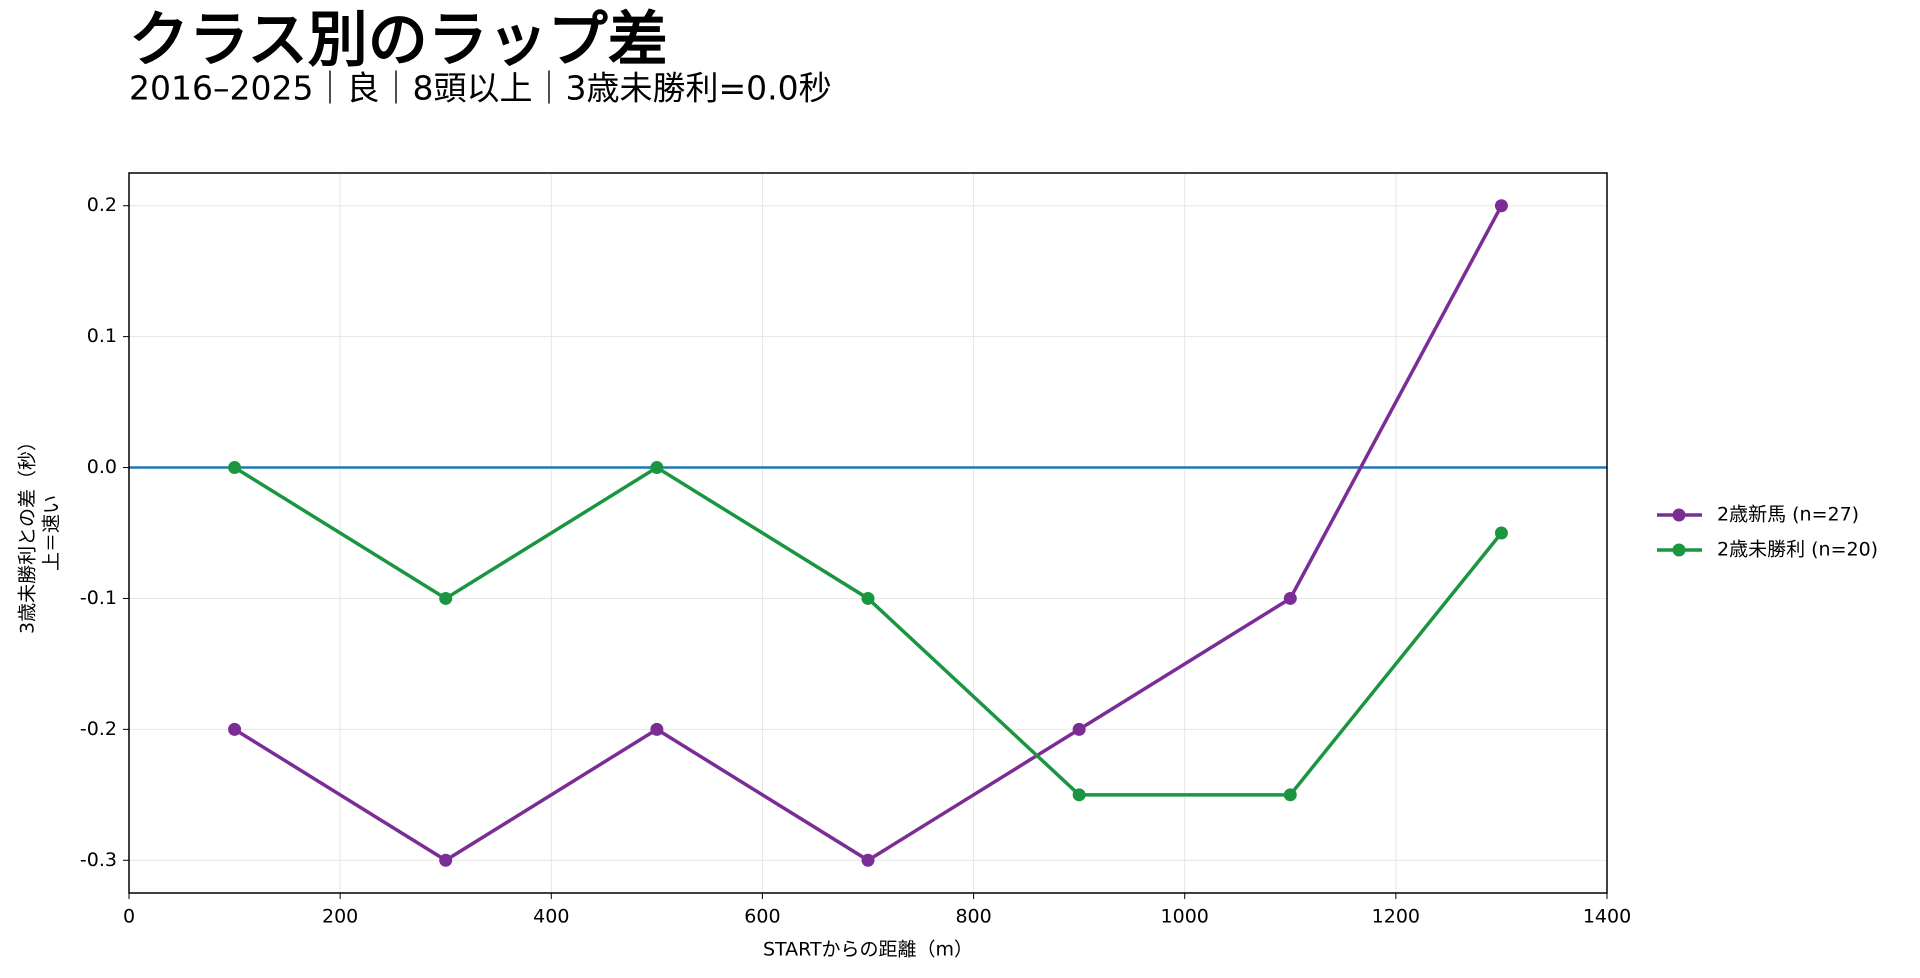  What do you see at coordinates (102, 336) in the screenshot?
I see `y-tick-label: 0.1` at bounding box center [102, 336].